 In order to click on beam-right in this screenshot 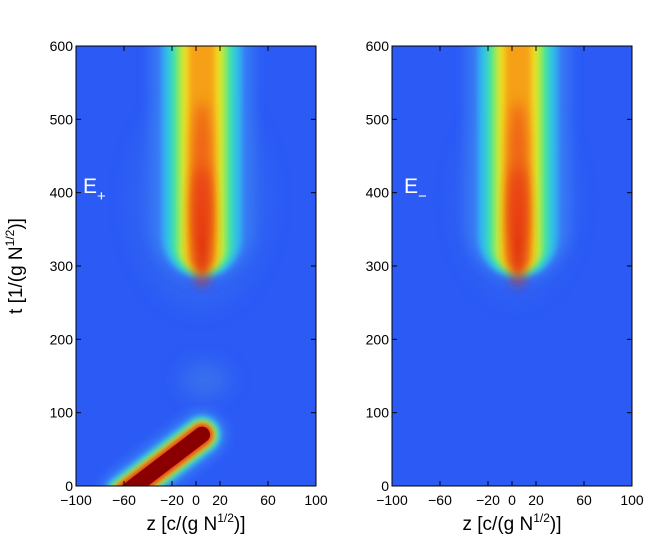, I will do `click(518, 166)`.